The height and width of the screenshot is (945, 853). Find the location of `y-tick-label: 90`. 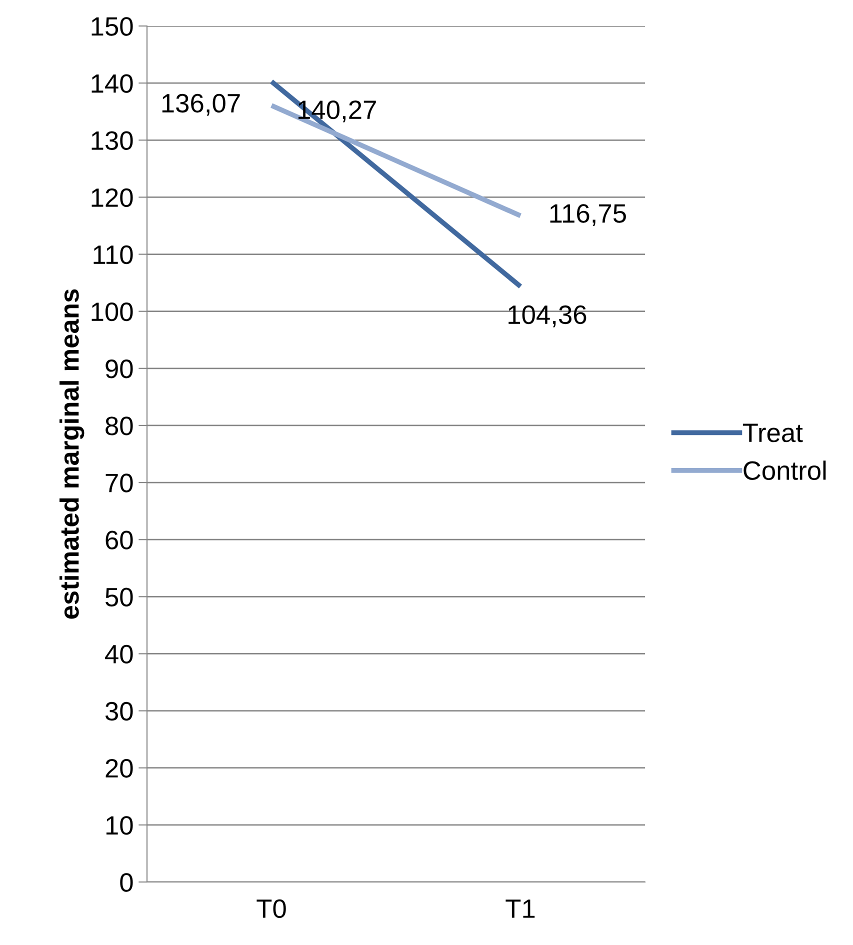

y-tick-label: 90 is located at coordinates (119, 369).